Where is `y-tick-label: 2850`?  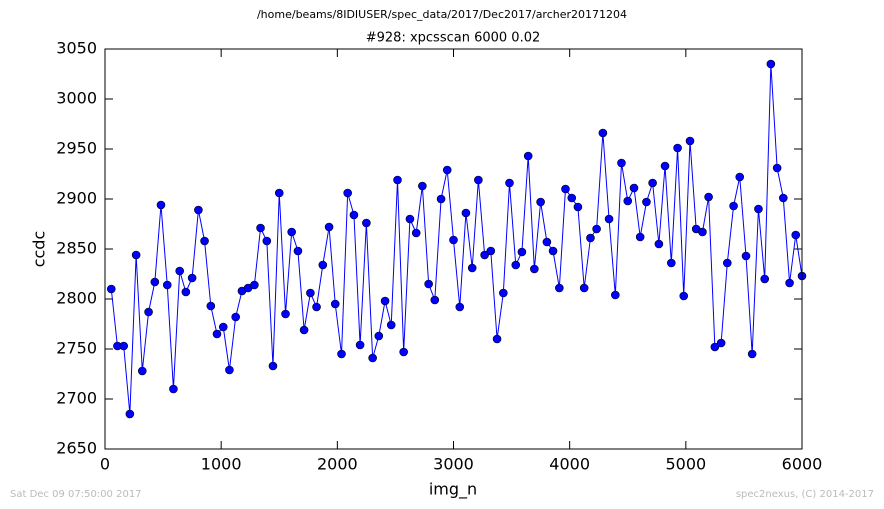
y-tick-label: 2850 is located at coordinates (76, 248).